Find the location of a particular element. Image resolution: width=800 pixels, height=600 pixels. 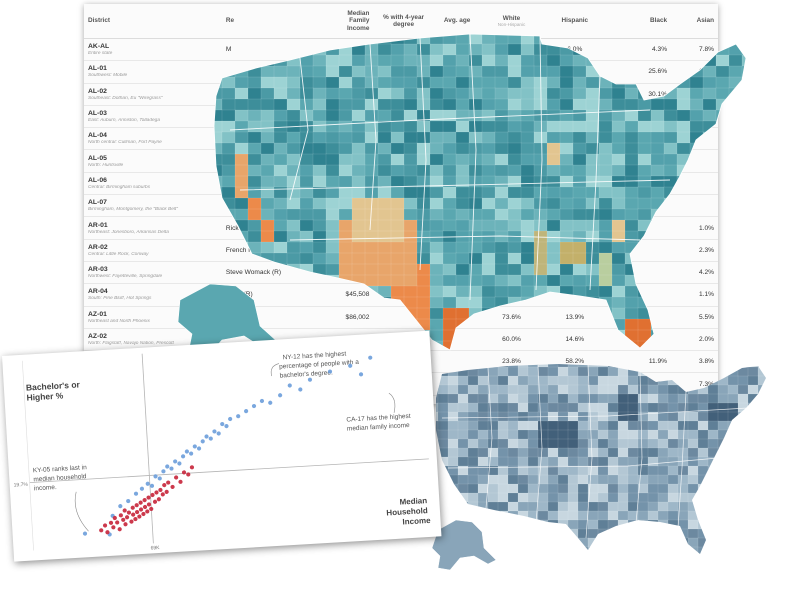

column-header-income: Median Family Income is located at coordinates (349, 21).